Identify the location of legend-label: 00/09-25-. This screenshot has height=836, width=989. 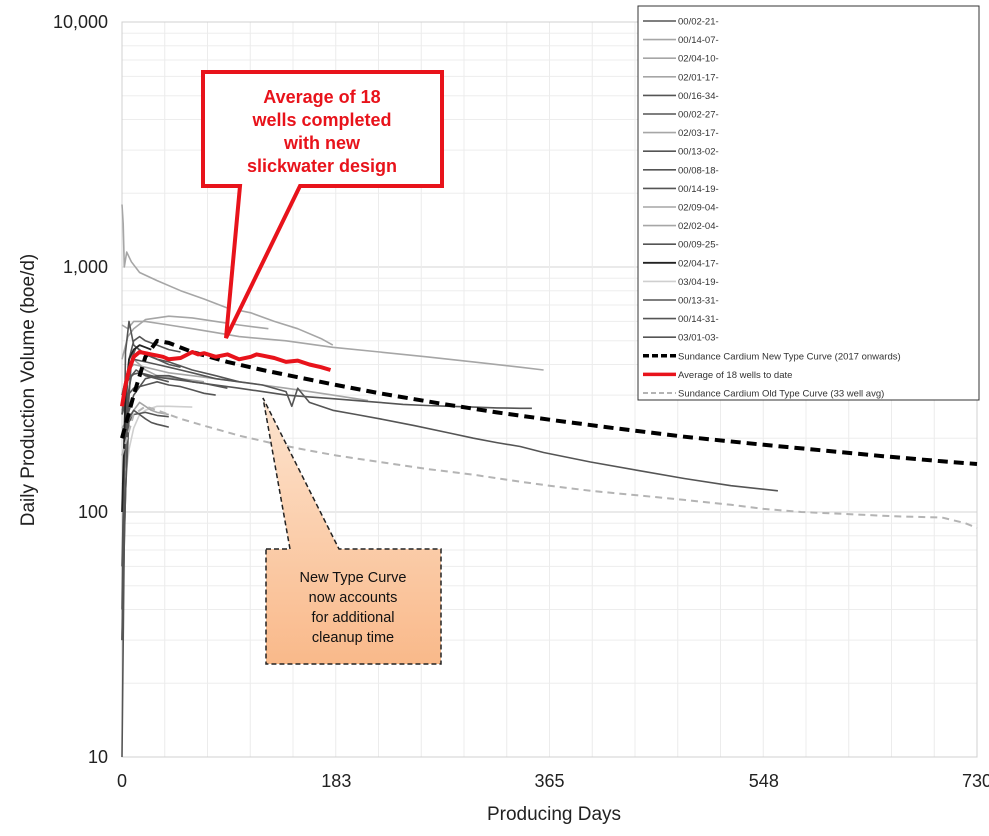
(698, 245).